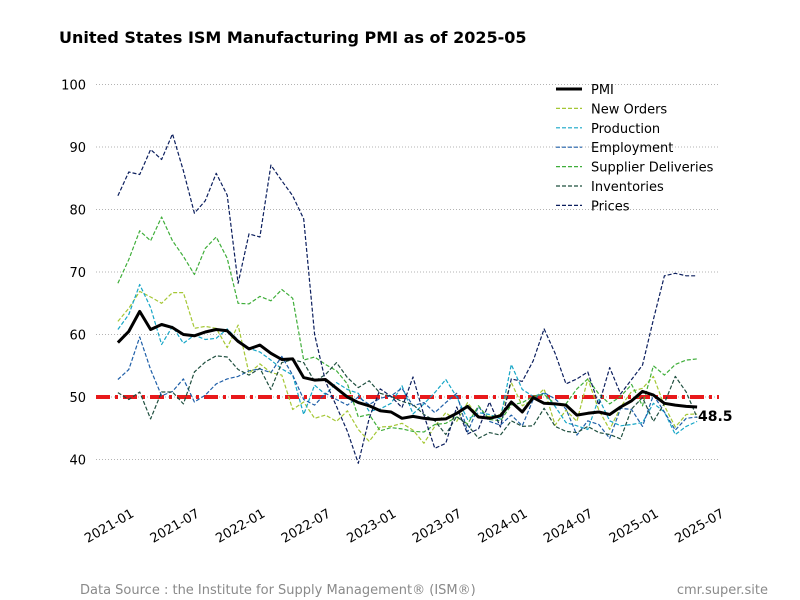  Describe the element at coordinates (77, 273) in the screenshot. I see `y-tick-label: 70` at that location.